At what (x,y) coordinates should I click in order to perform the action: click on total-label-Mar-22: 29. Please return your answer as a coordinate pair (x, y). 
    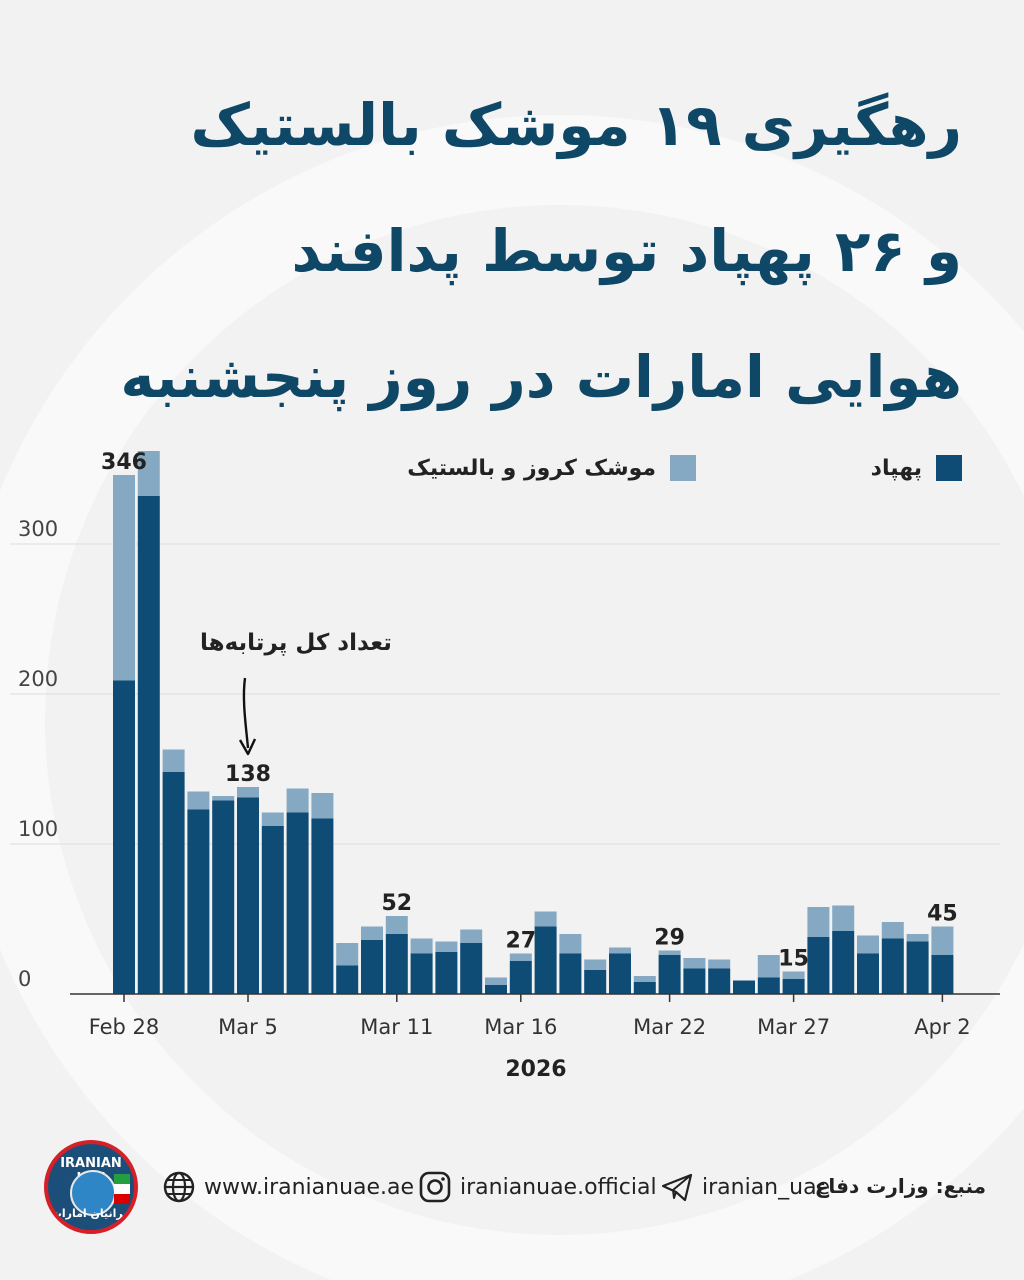
    Looking at the image, I should click on (669, 938).